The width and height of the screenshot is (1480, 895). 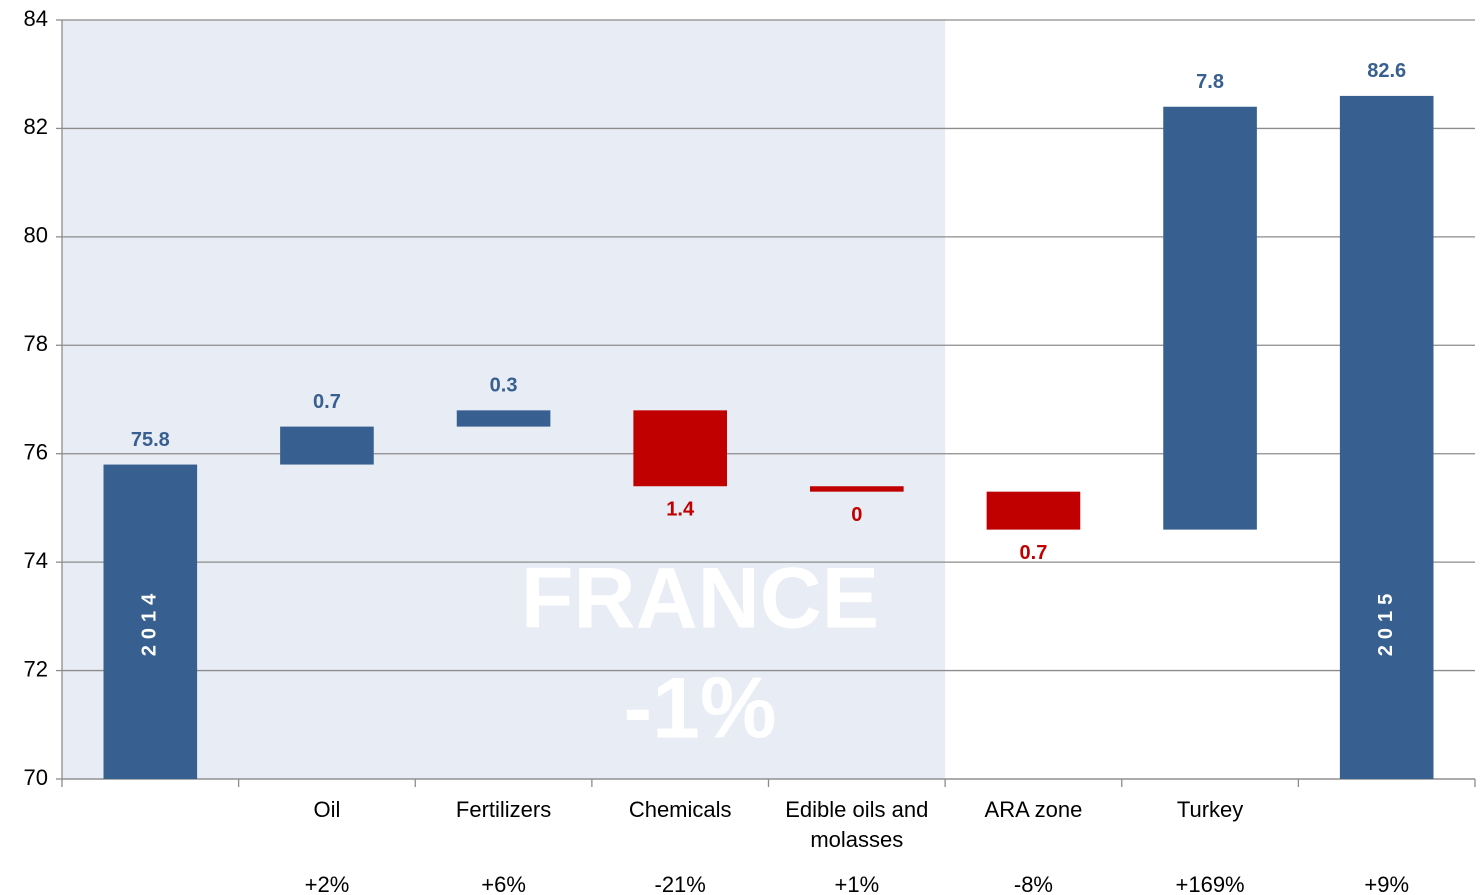 I want to click on change-label: +9%, so click(x=1387, y=883).